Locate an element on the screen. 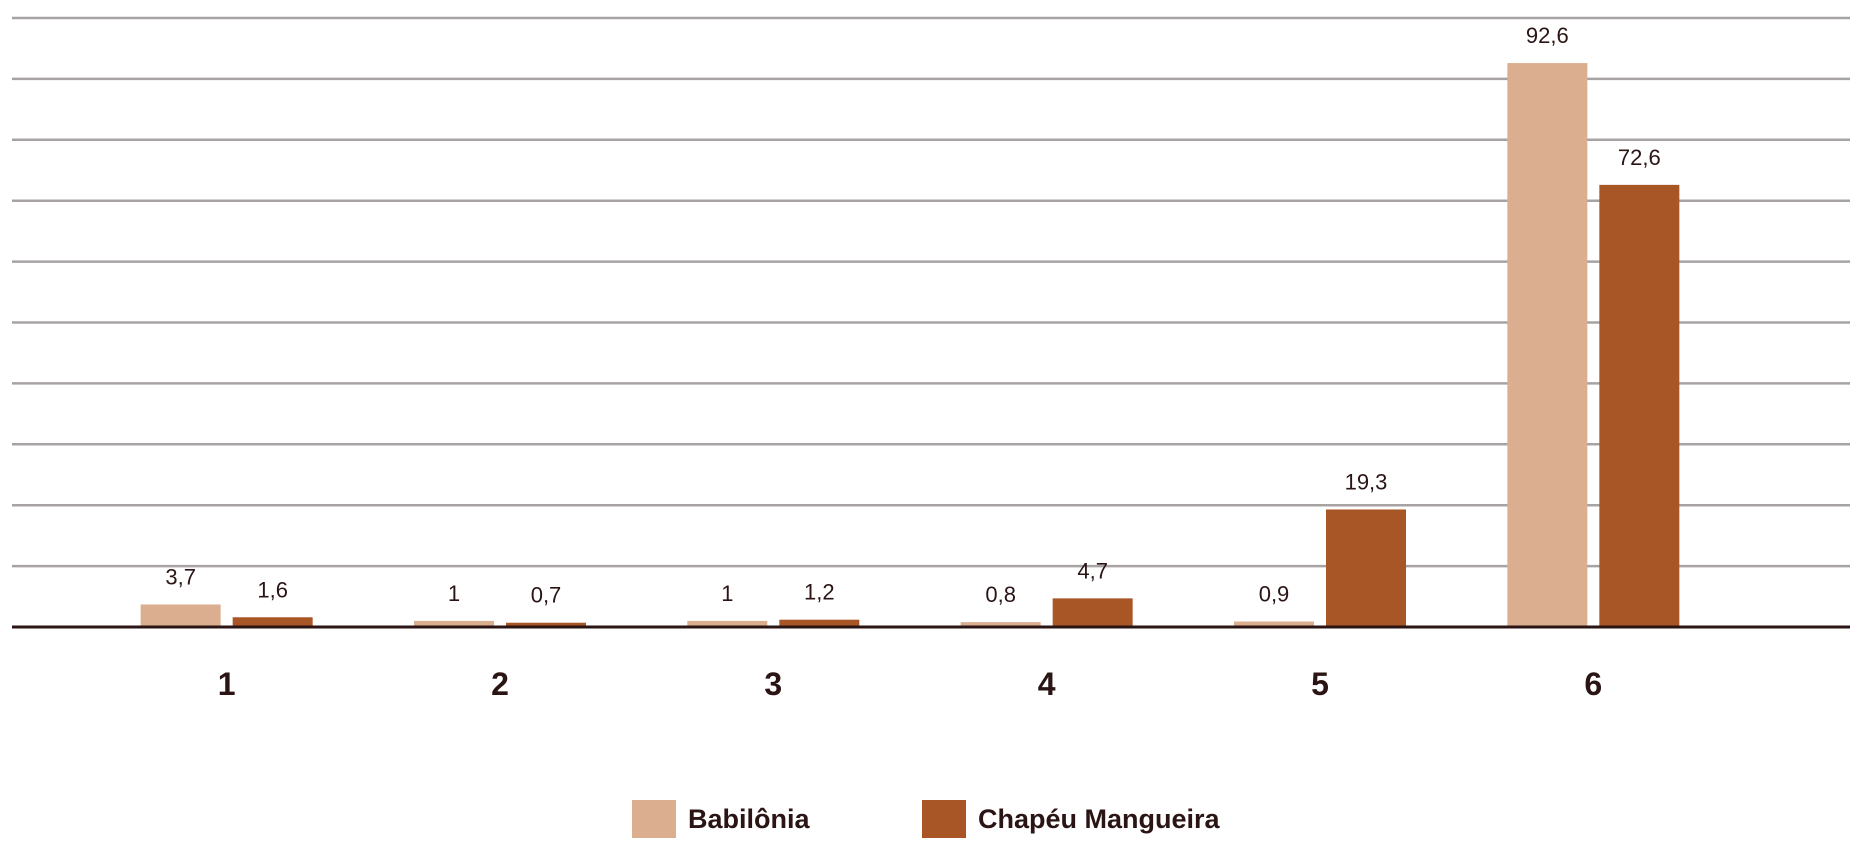  data-label: 0,8 is located at coordinates (1000, 594).